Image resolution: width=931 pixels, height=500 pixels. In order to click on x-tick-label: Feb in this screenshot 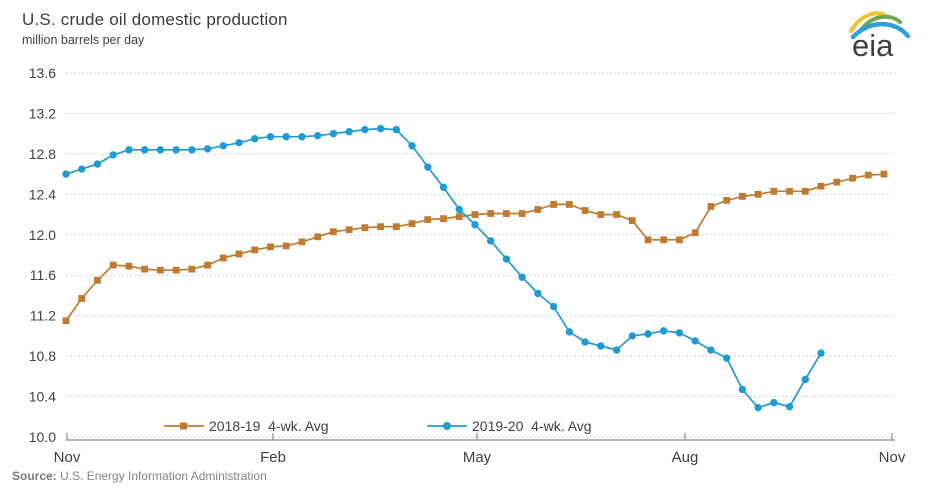, I will do `click(273, 457)`.